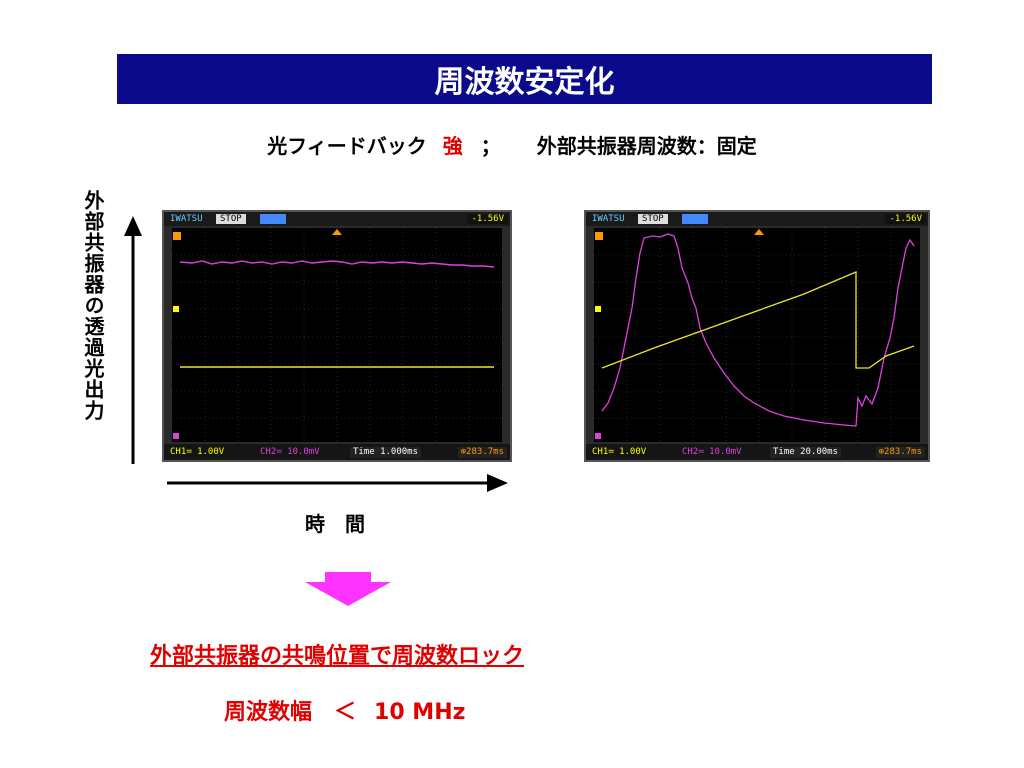 Image resolution: width=1024 pixels, height=768 pixels. What do you see at coordinates (268, 712) in the screenshot?
I see `bandwidth-label: 周波数幅` at bounding box center [268, 712].